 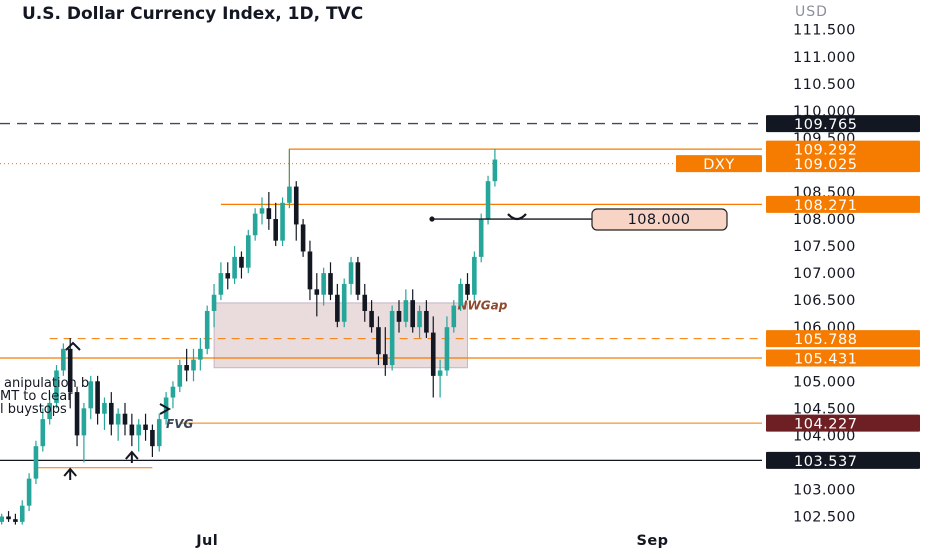 I want to click on annotation-line: MT to clear, so click(x=36, y=396).